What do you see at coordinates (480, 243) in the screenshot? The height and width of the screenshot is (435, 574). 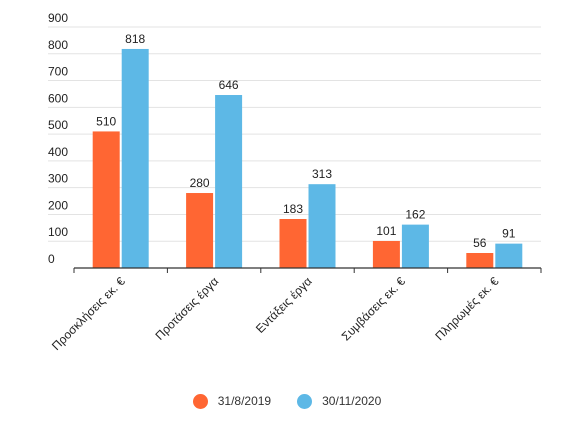 I see `data-label: 56` at bounding box center [480, 243].